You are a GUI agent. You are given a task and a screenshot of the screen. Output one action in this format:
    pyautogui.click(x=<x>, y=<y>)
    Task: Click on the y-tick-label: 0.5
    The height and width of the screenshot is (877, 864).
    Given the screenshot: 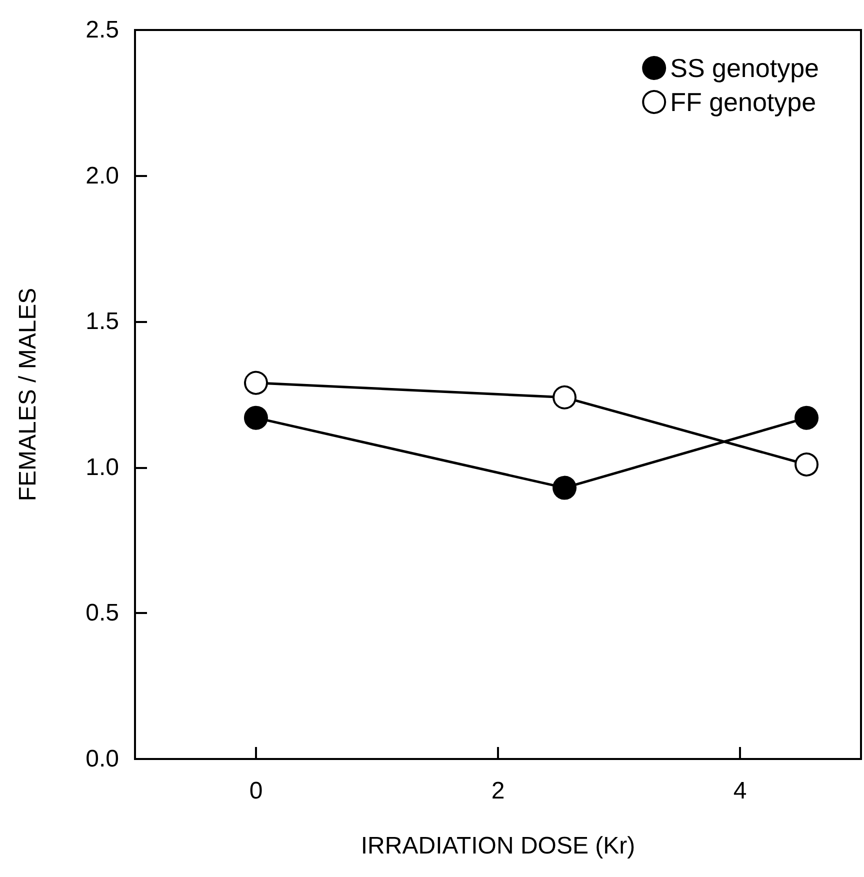 What is the action you would take?
    pyautogui.click(x=102, y=613)
    